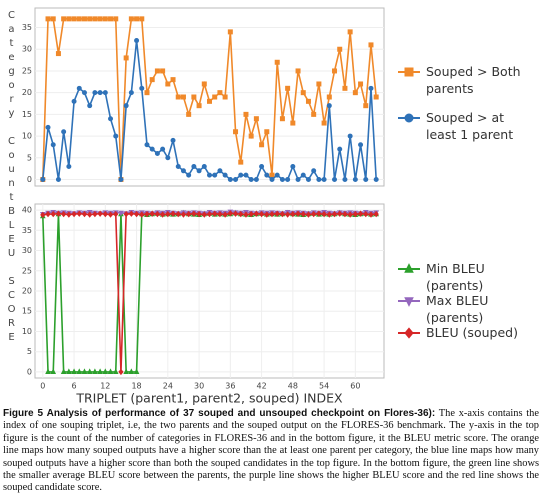 Image resolution: width=542 pixels, height=499 pixels. I want to click on x-tick-label: 12, so click(105, 386).